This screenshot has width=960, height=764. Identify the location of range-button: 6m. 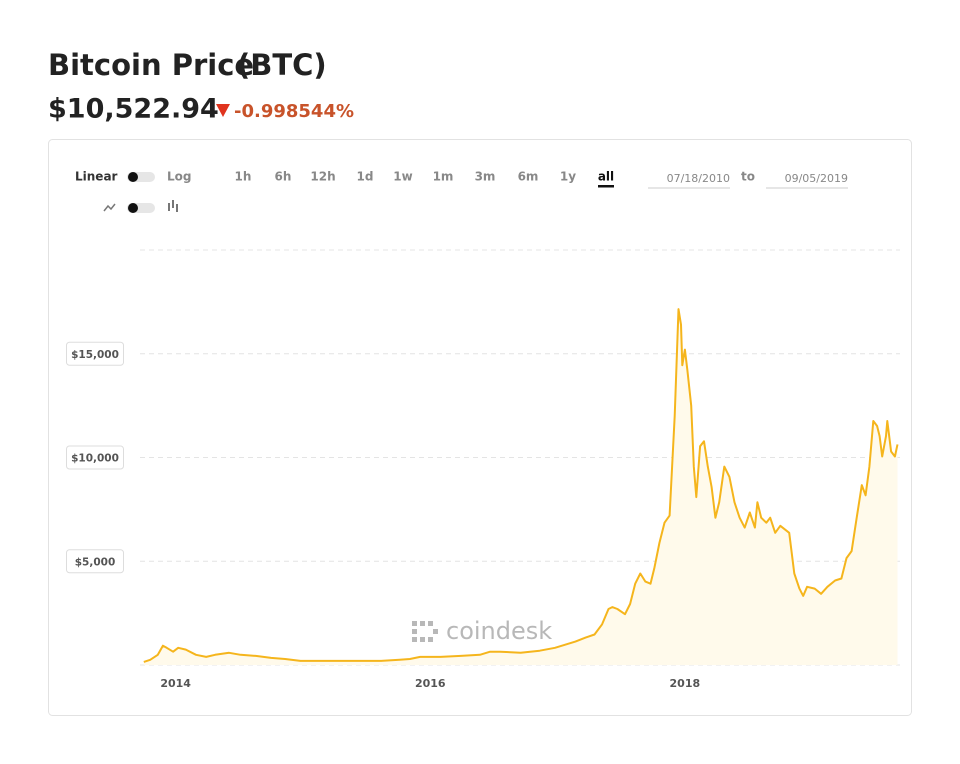
(528, 177).